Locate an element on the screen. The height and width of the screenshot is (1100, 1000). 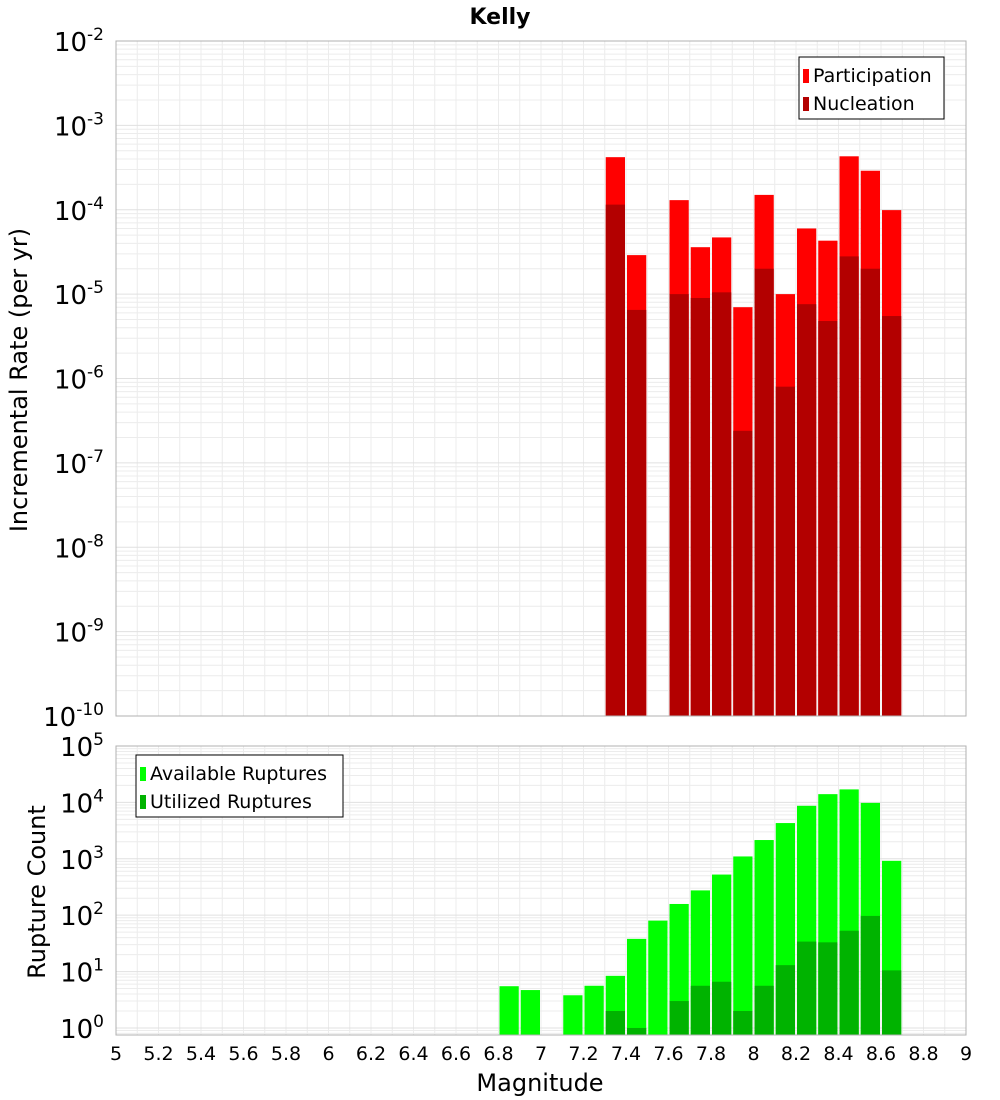
x-tick-label: 6.4 is located at coordinates (413, 1054).